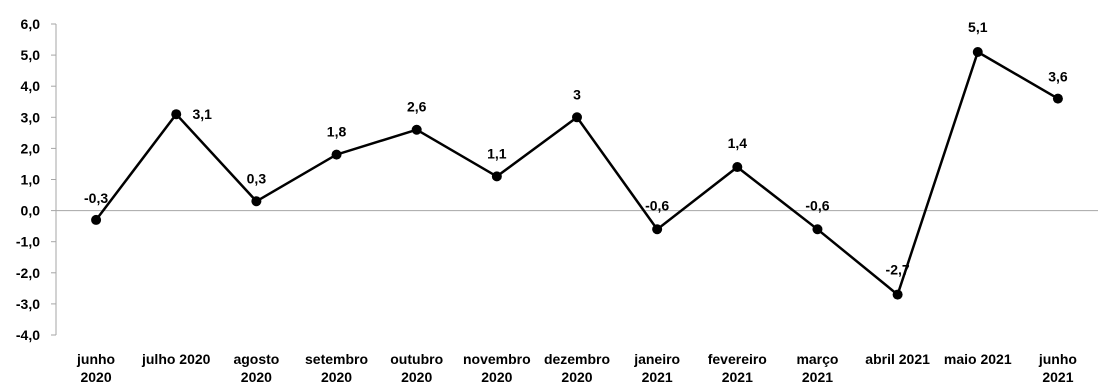  I want to click on x-tick-label: setembro 2020, so click(336, 368).